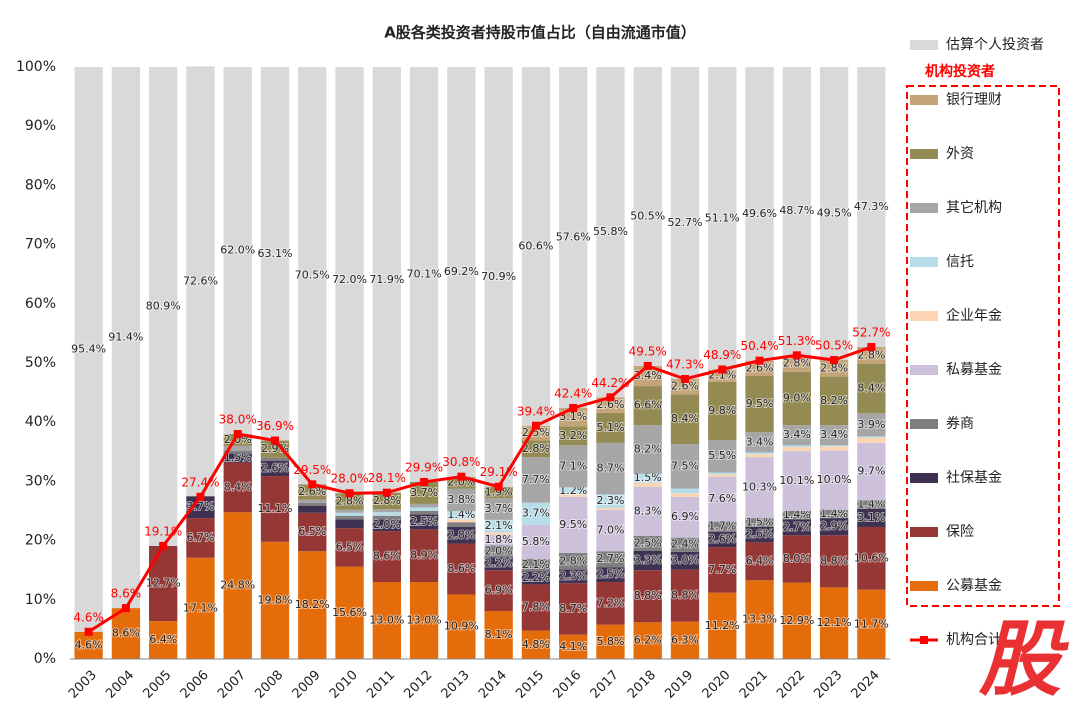 The image size is (1080, 715). Describe the element at coordinates (685, 465) in the screenshot. I see `data-label: 7.5%` at that location.